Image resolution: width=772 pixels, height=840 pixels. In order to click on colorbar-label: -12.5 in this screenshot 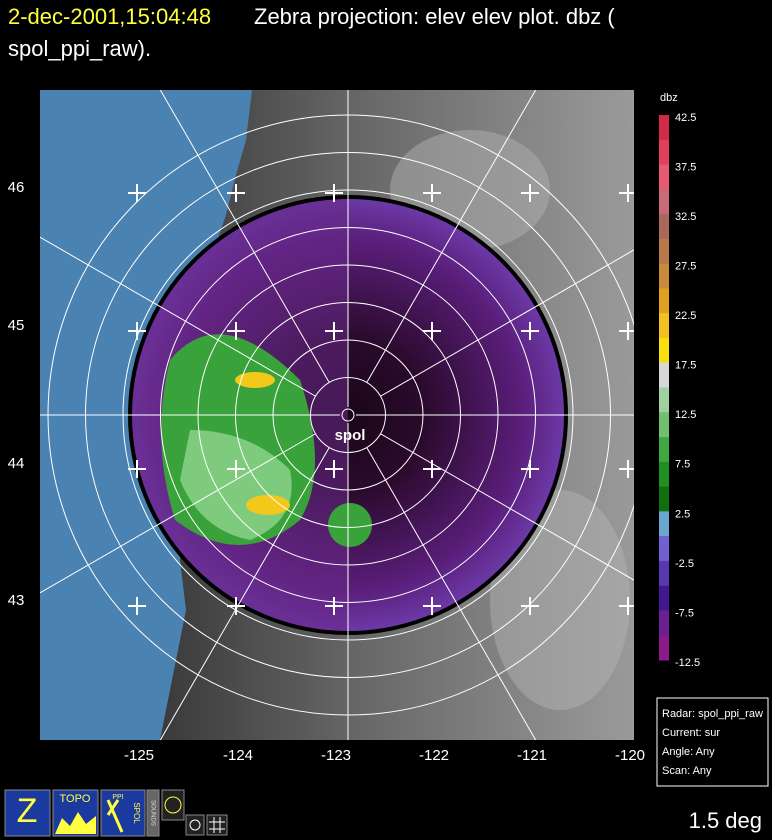, I will do `click(687, 663)`.